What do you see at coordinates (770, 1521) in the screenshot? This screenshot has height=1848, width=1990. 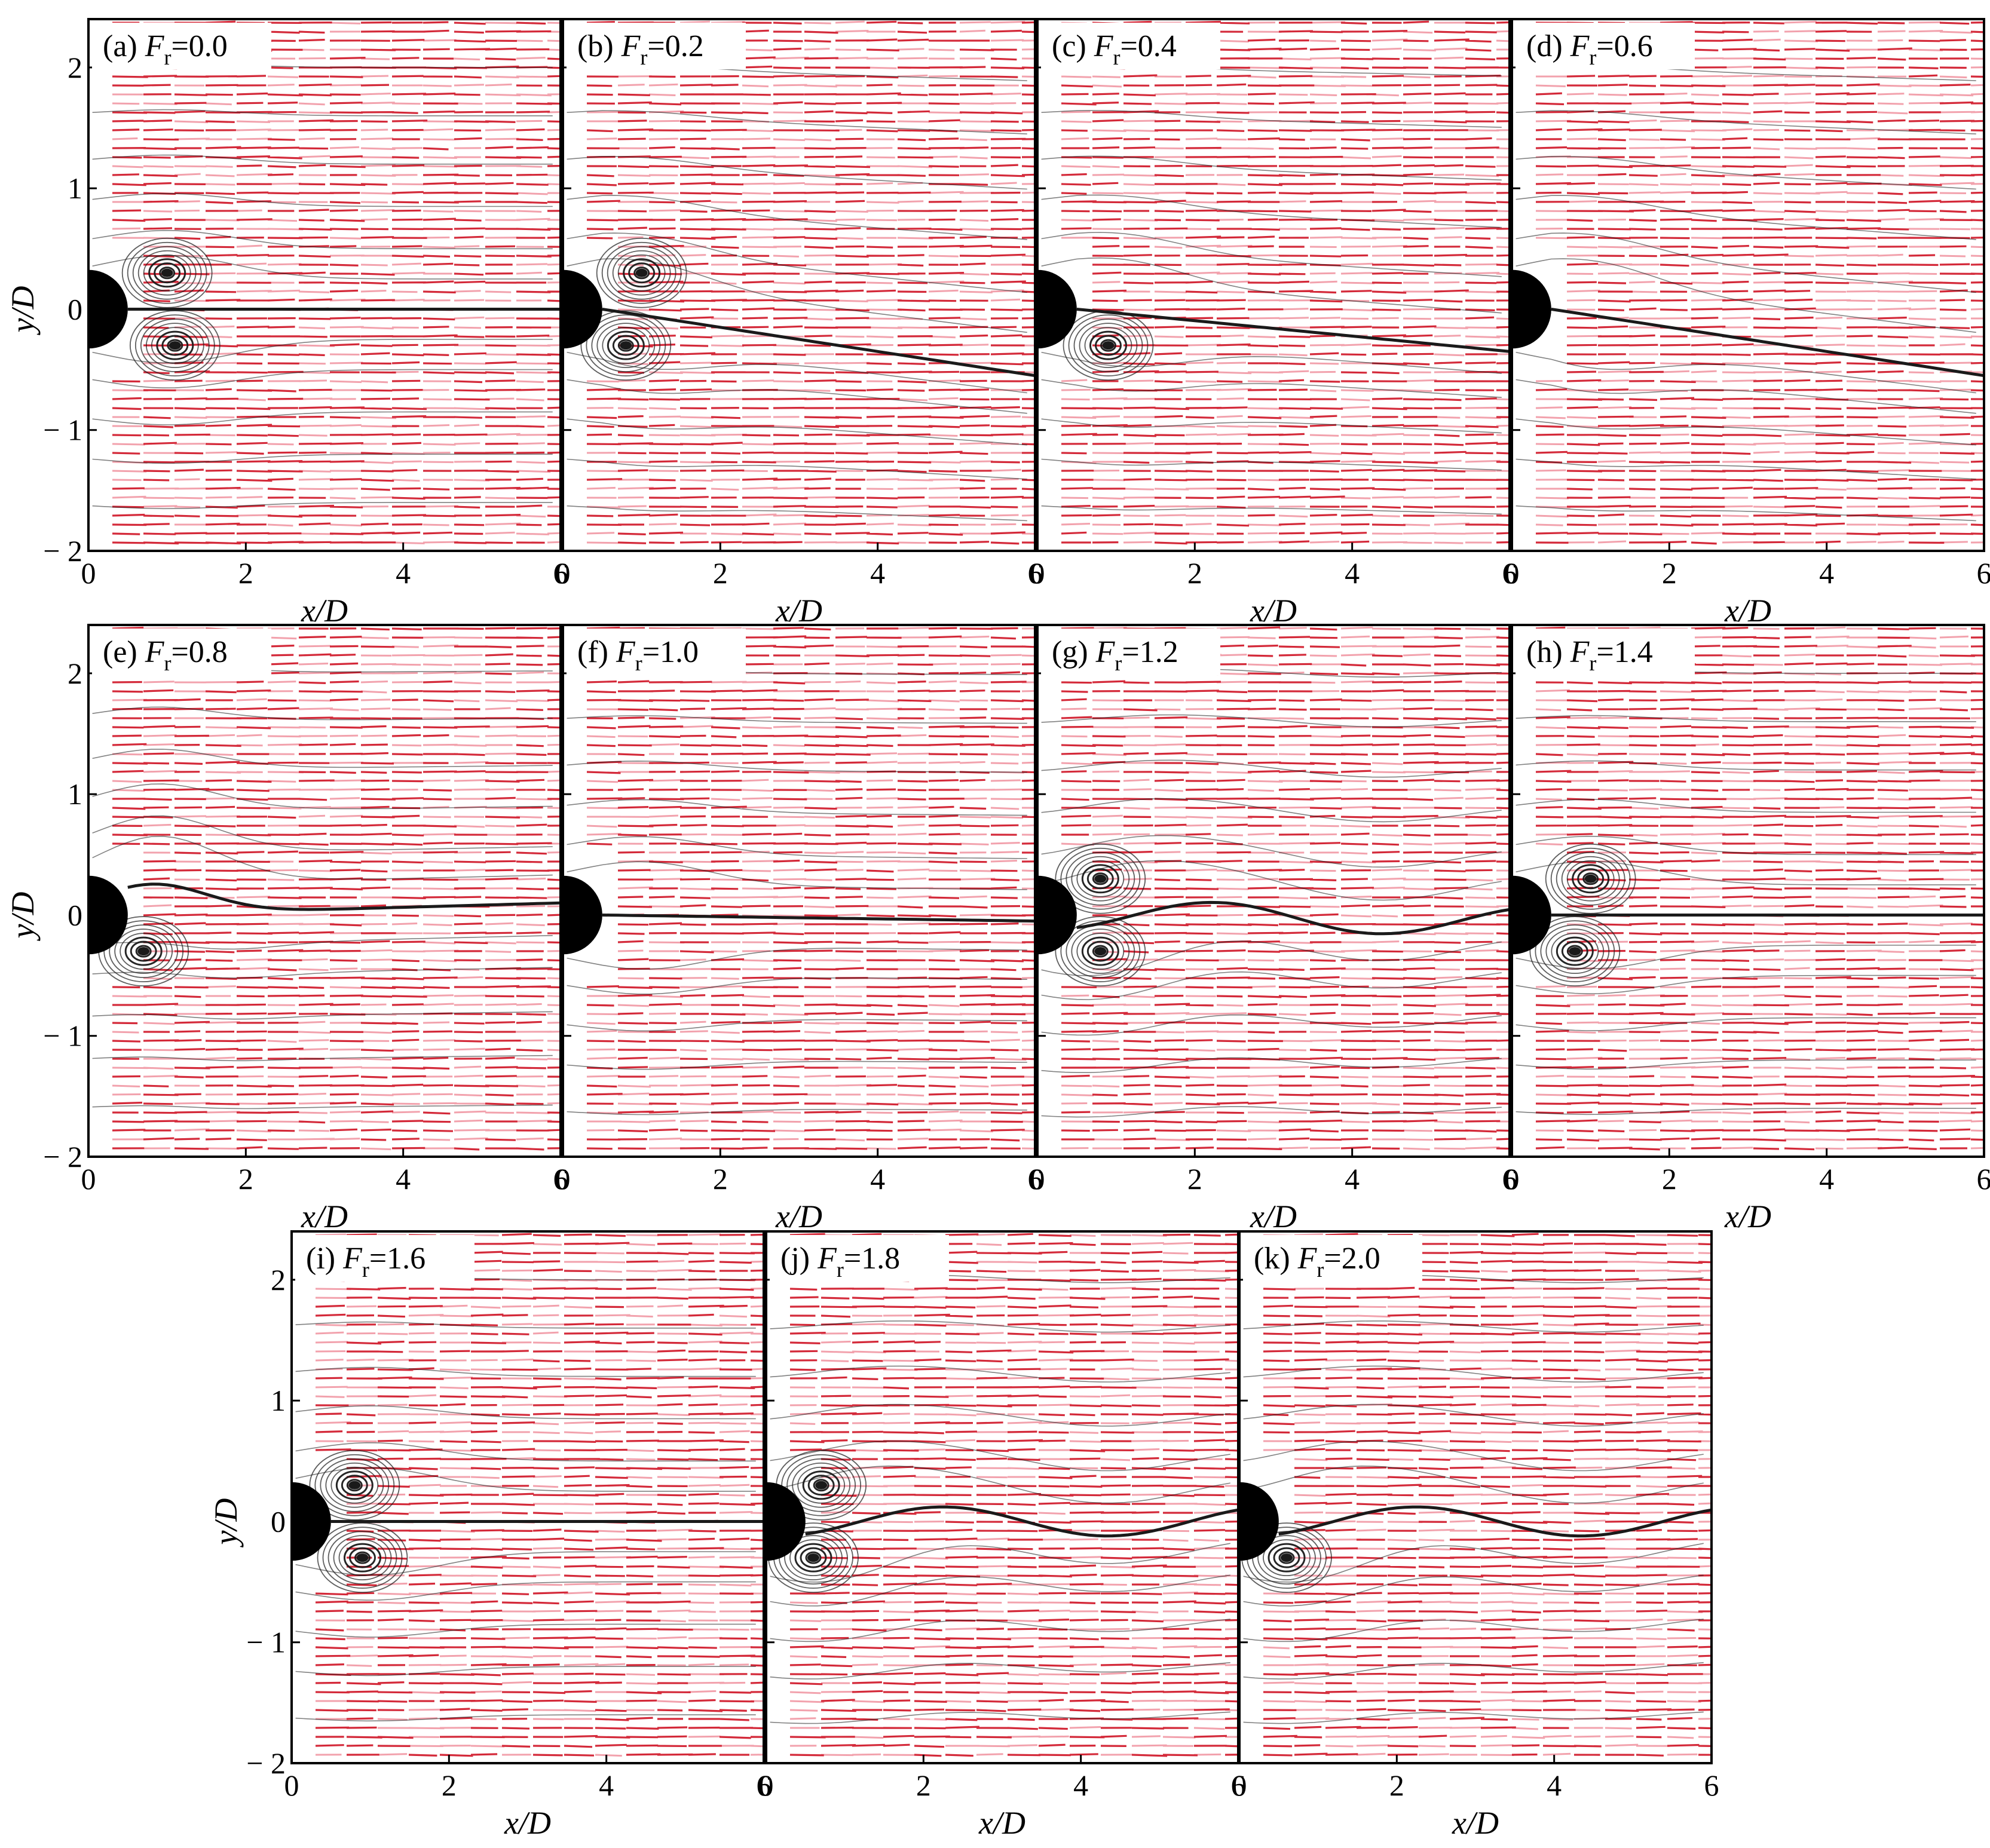 I see `y-axis` at bounding box center [770, 1521].